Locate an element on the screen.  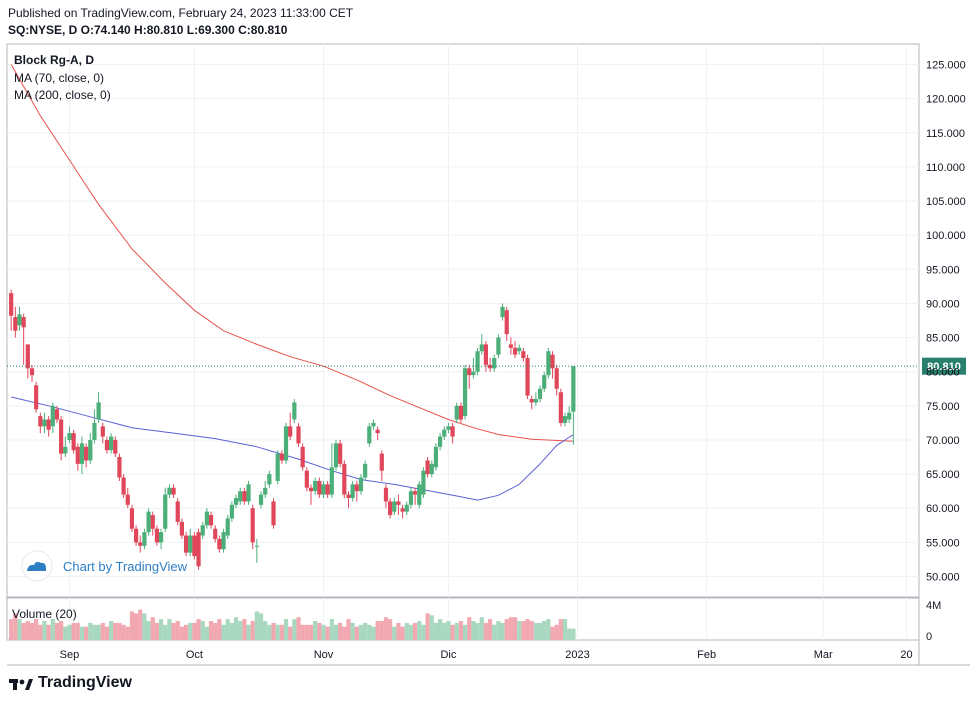
x-tick-label: Sep is located at coordinates (70, 655).